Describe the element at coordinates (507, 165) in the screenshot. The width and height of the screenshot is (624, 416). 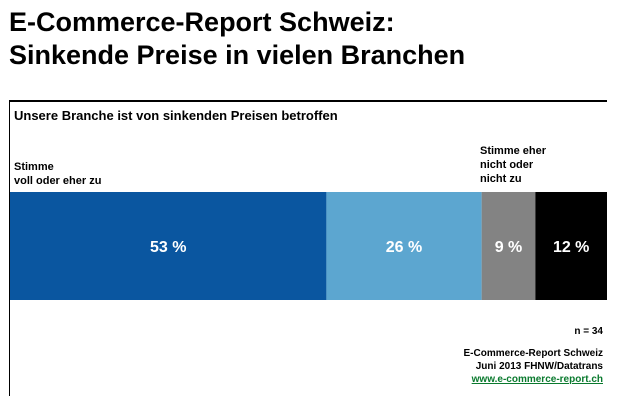
I see `category-label-disagree-line-2: nicht oder` at that location.